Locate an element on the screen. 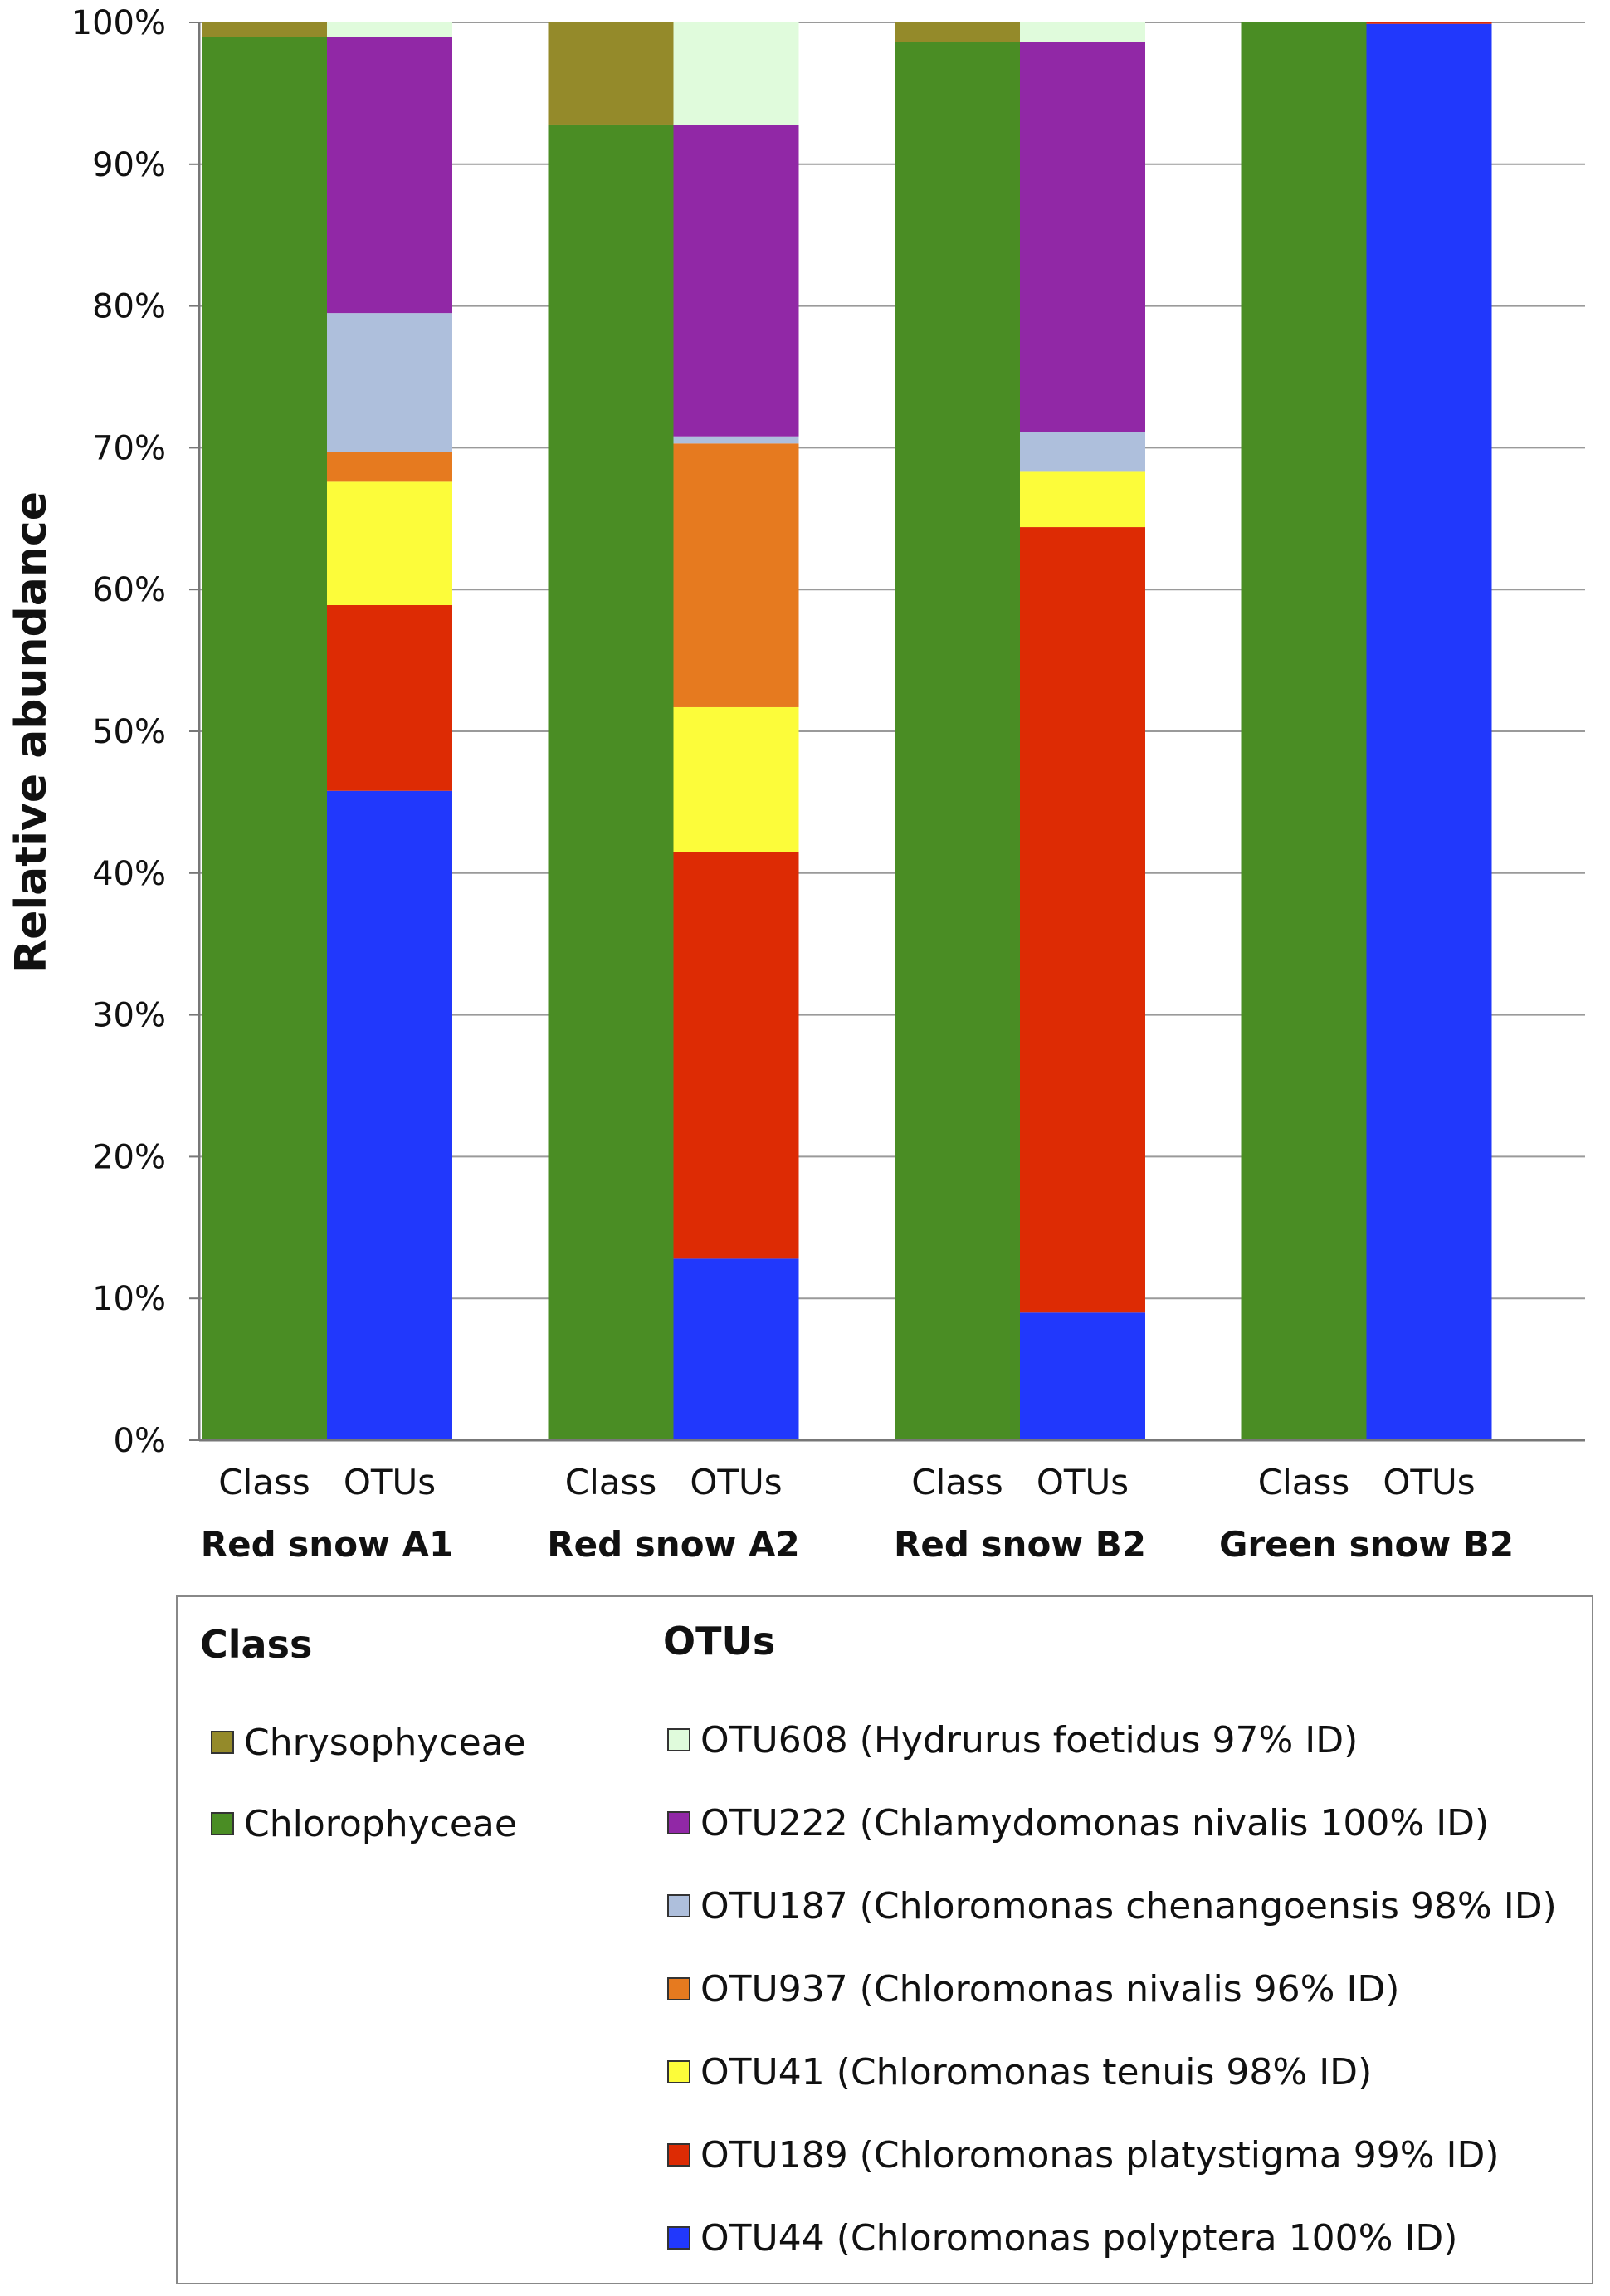  y-tick-label: 20% is located at coordinates (129, 1157).